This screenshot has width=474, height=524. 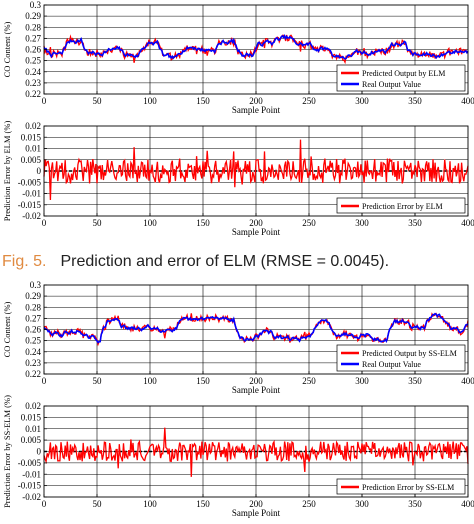 I want to click on legend-entry: Predicted Output by ELM, so click(x=403, y=73).